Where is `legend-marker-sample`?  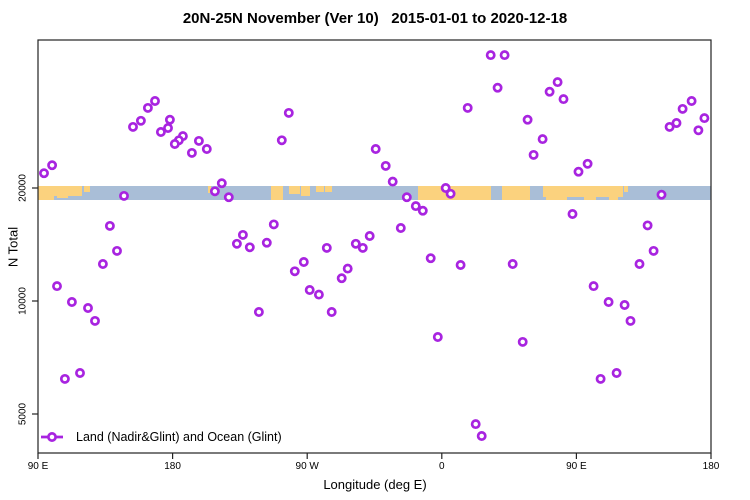
legend-marker-sample is located at coordinates (52, 437).